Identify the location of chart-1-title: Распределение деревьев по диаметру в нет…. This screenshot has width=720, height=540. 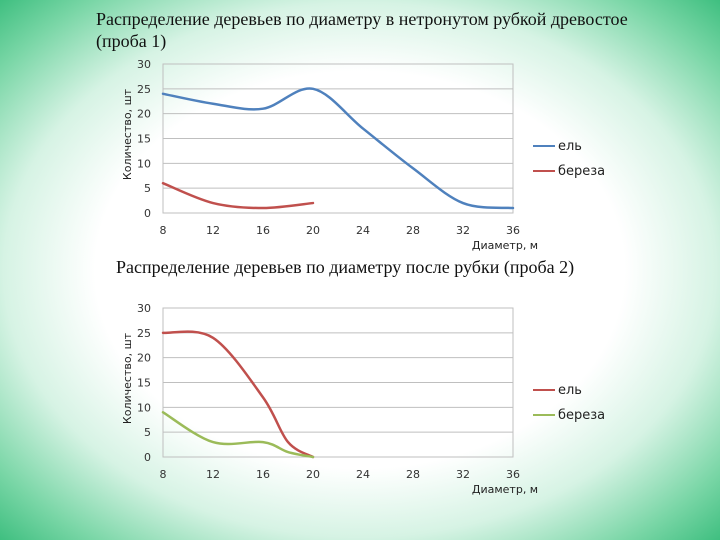
(362, 30).